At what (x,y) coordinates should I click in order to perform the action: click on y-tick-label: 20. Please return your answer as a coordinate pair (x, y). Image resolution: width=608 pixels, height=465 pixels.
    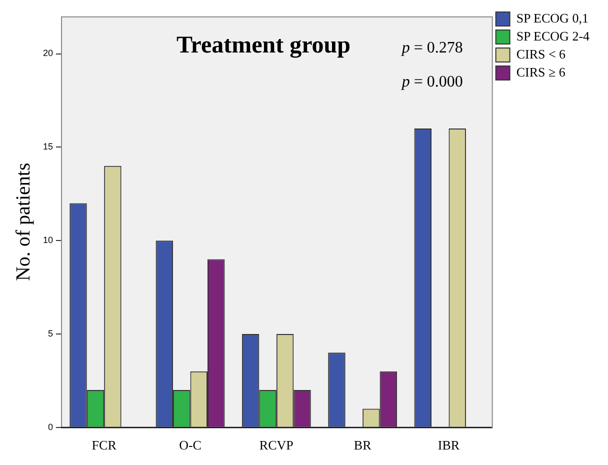
    Looking at the image, I should click on (48, 53).